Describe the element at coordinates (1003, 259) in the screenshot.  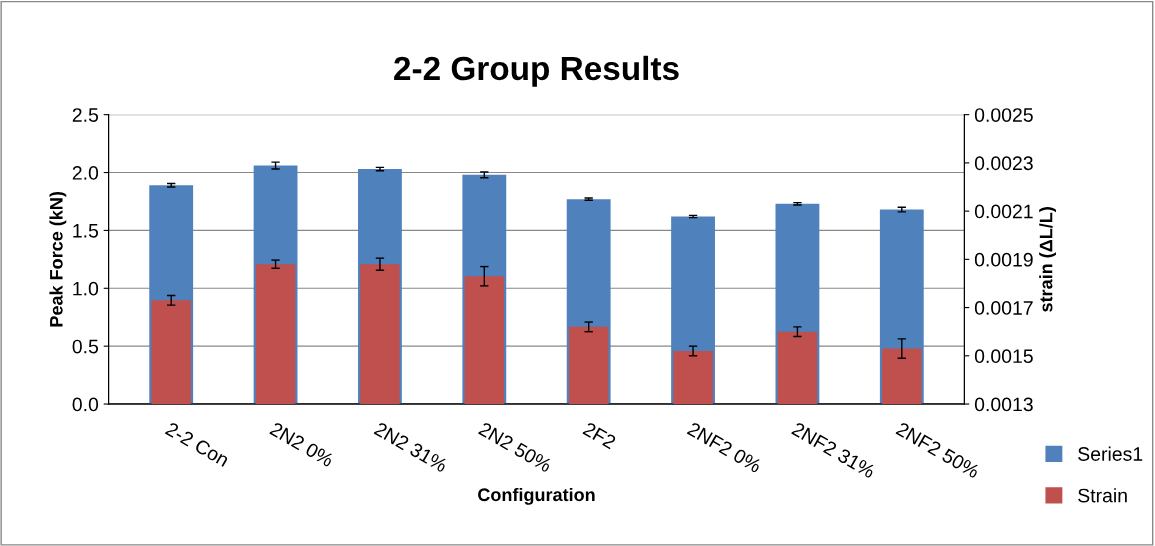
I see `y2-tick-label: 0.0019` at that location.